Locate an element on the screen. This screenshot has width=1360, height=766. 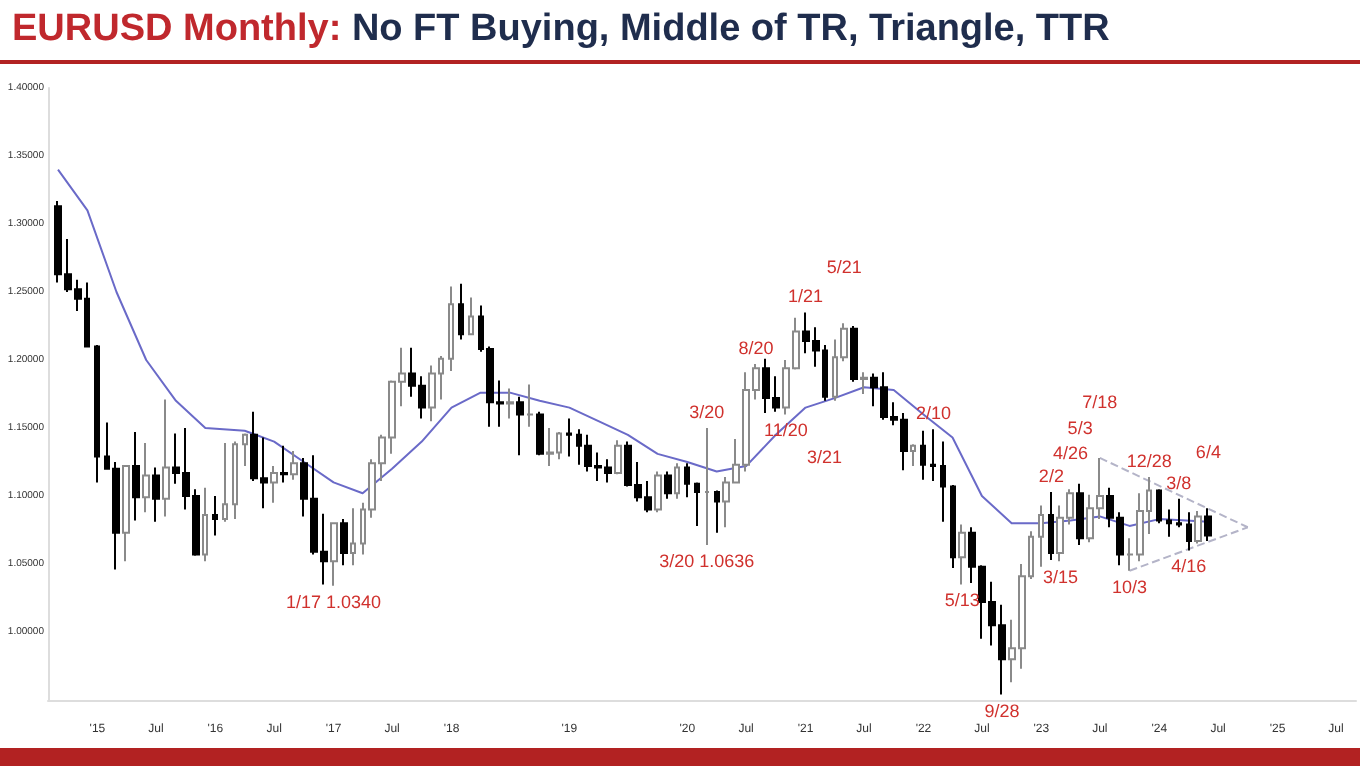
annotation: 3/21 is located at coordinates (825, 456).